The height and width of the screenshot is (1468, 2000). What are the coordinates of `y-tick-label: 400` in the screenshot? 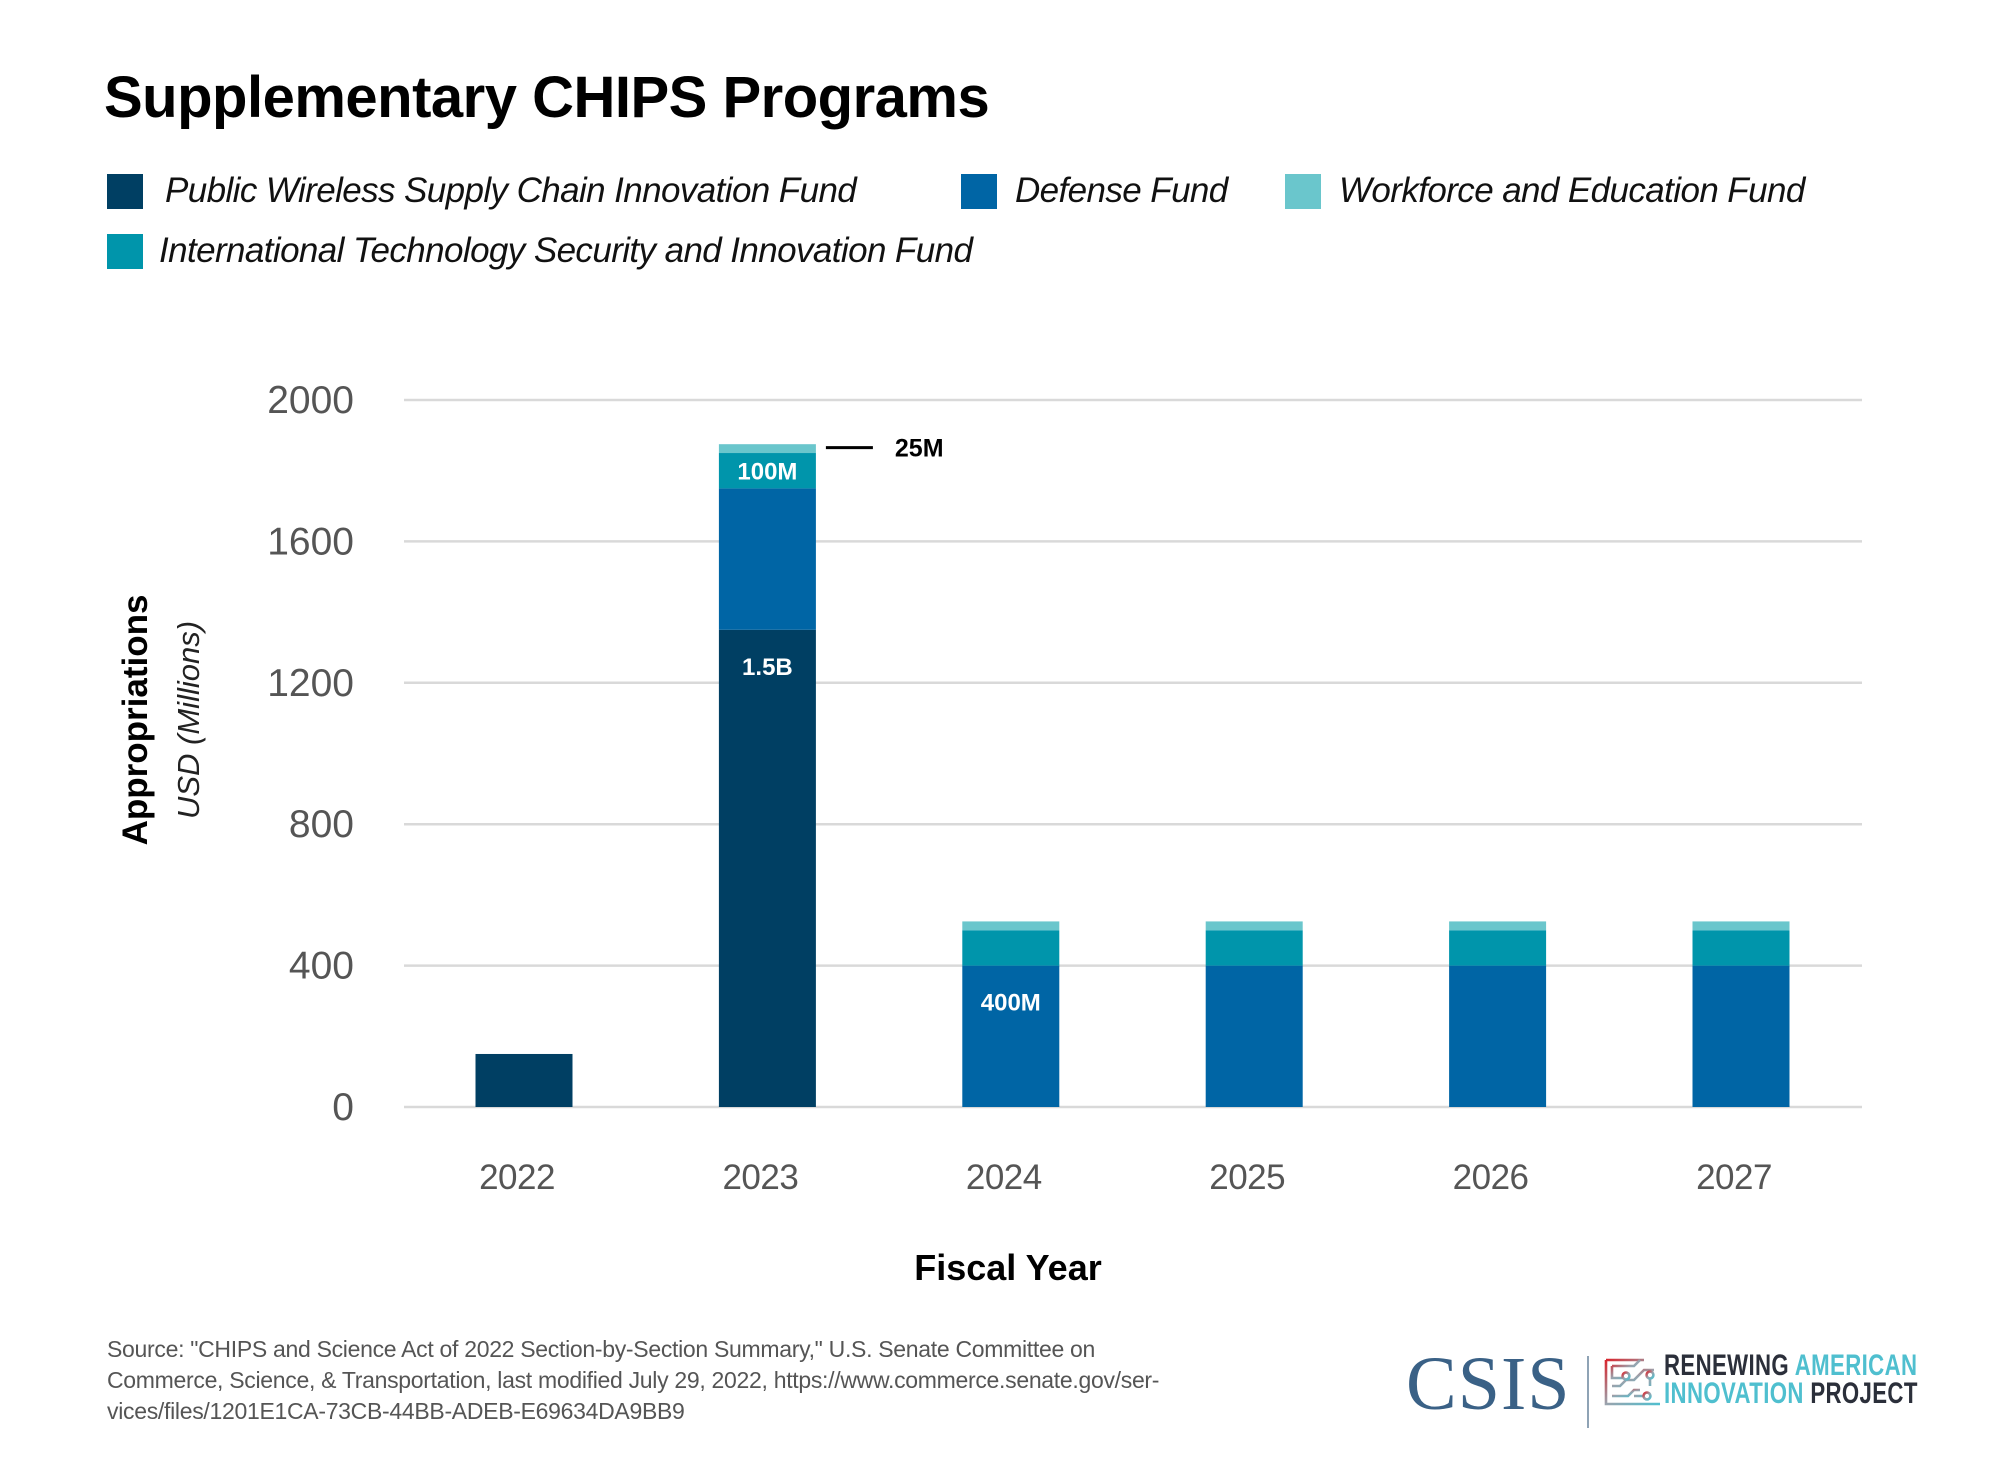 It's located at (321, 966).